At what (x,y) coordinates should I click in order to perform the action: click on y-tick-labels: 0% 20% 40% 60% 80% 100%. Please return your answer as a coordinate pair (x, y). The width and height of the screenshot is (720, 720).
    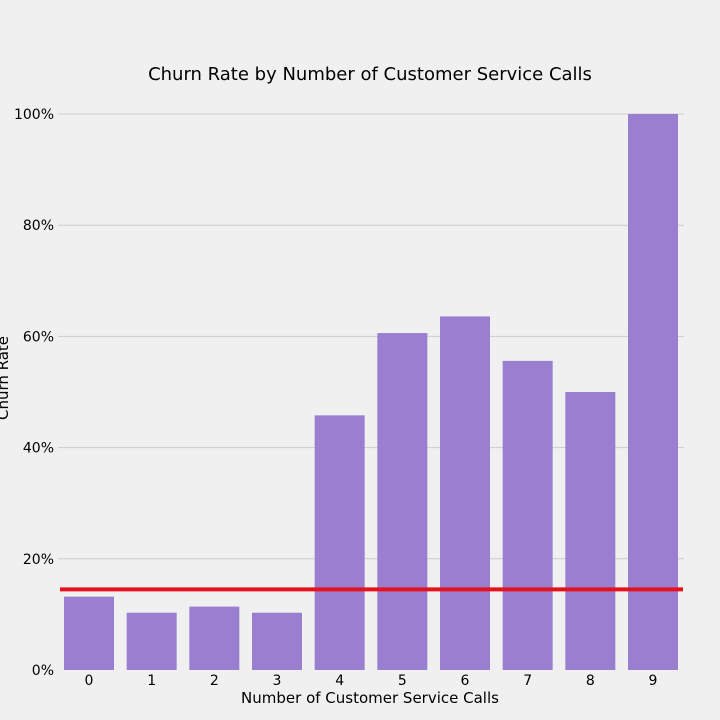
    Looking at the image, I should click on (34, 393).